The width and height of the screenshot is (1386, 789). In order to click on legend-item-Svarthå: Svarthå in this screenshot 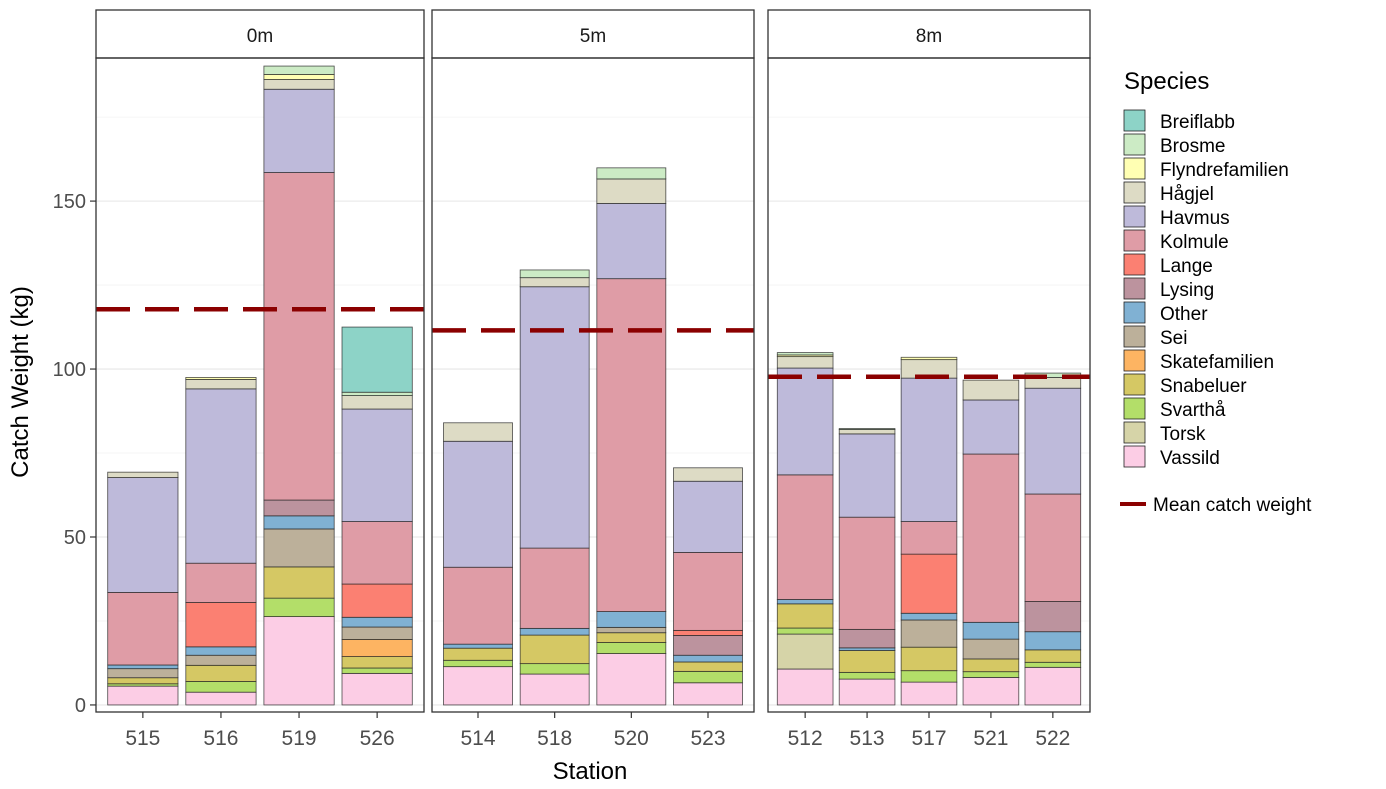, I will do `click(1174, 409)`.